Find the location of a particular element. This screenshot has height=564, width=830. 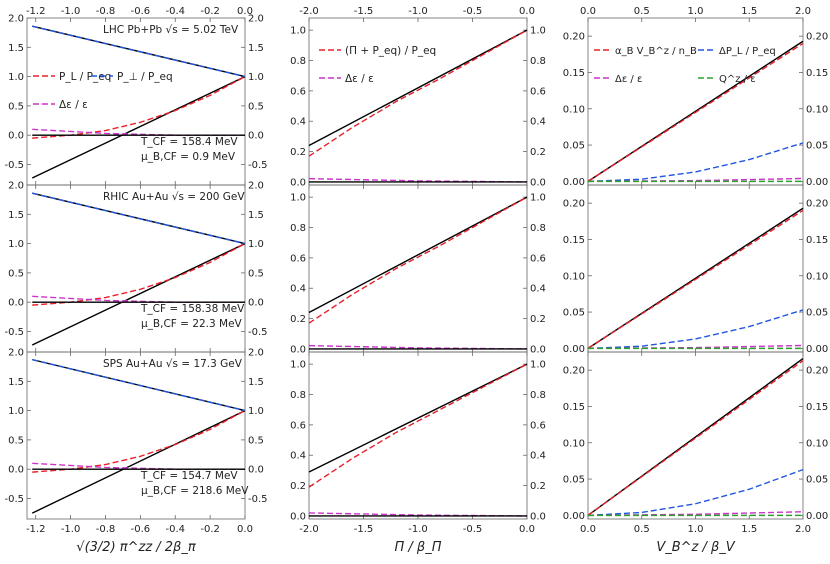

axes-frame is located at coordinates (418, 435).